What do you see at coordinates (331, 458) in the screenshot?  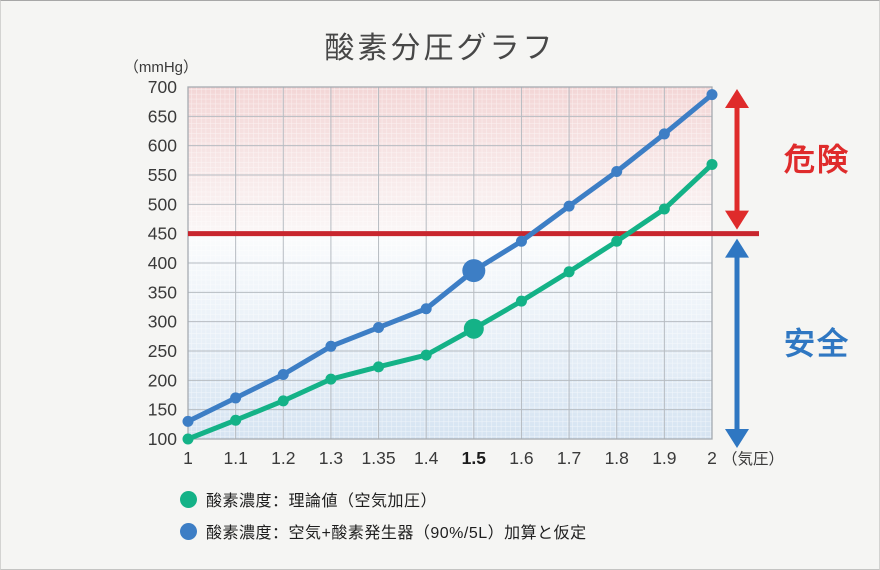 I see `svg-text: 1.3` at bounding box center [331, 458].